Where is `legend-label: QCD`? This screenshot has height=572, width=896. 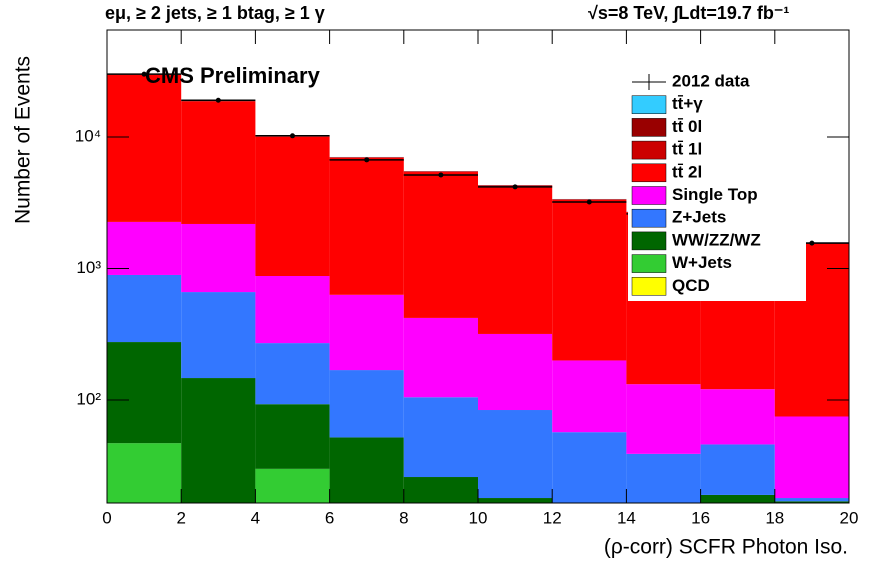
legend-label: QCD is located at coordinates (691, 285).